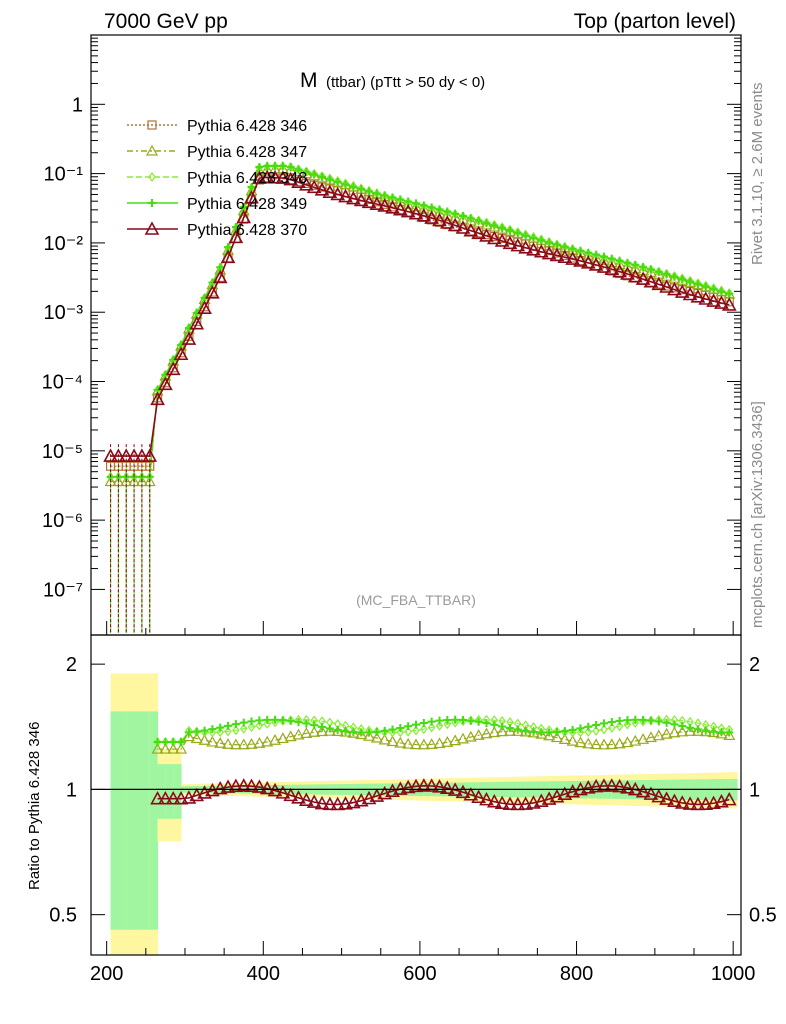 The height and width of the screenshot is (1024, 786). I want to click on xtick-label-3: 800, so click(576, 974).